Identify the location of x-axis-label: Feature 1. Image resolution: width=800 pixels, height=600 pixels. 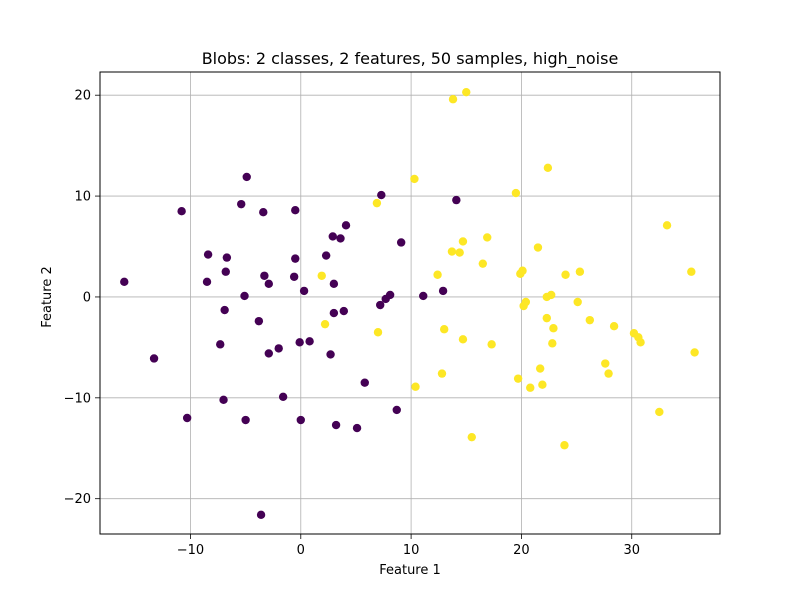
(410, 570).